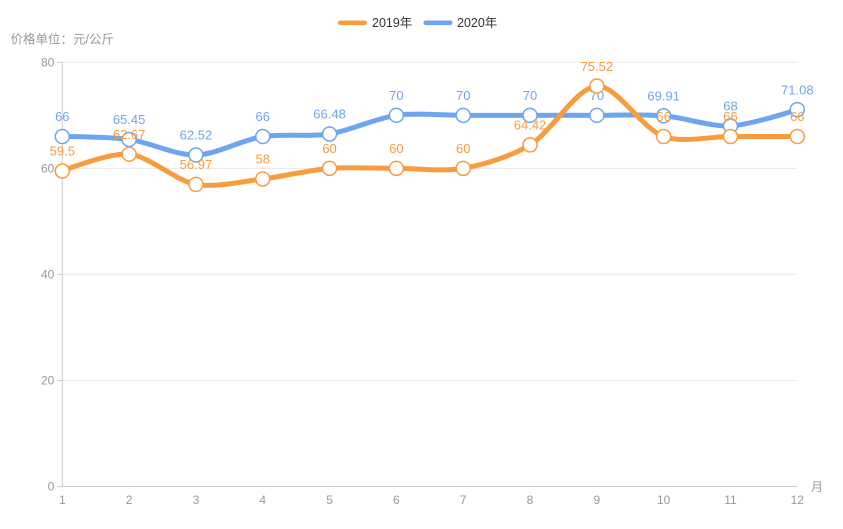  Describe the element at coordinates (530, 500) in the screenshot. I see `svg-text: 8` at that location.